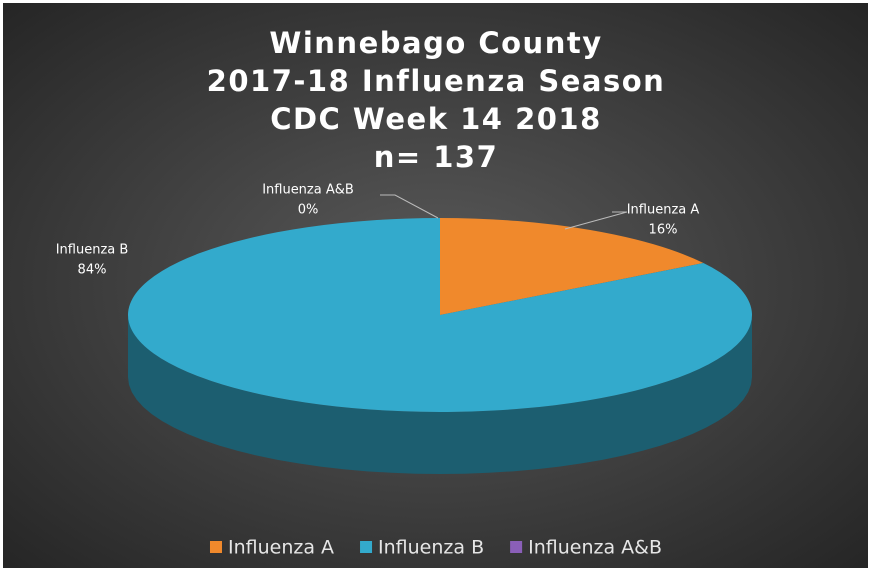 The height and width of the screenshot is (571, 871). What do you see at coordinates (92, 270) in the screenshot?
I see `data-label-value: 84%` at bounding box center [92, 270].